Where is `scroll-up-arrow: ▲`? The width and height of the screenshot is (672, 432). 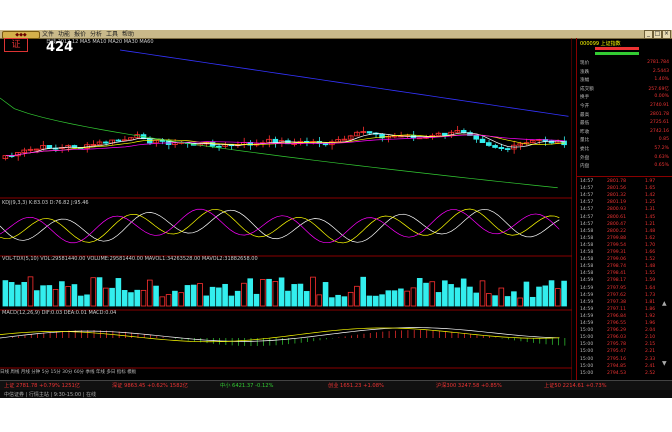
scroll-up-arrow: ▲ is located at coordinates (664, 303).